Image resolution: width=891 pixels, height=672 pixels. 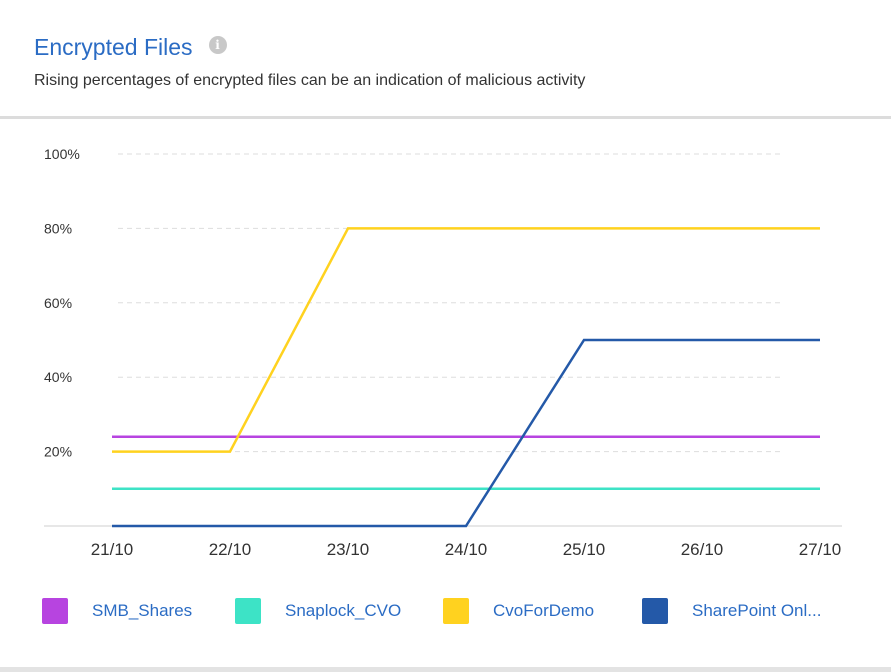 I want to click on y-tick-label: 80%, so click(x=58, y=228).